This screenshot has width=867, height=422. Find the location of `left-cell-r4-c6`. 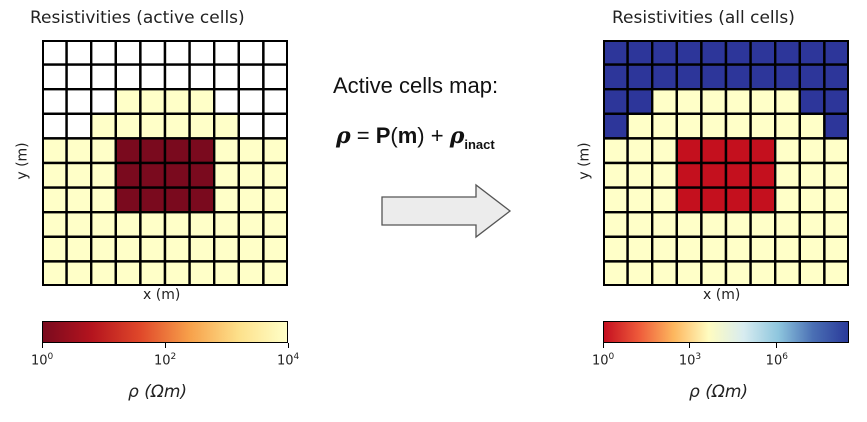

left-cell-r4-c6 is located at coordinates (202, 151).